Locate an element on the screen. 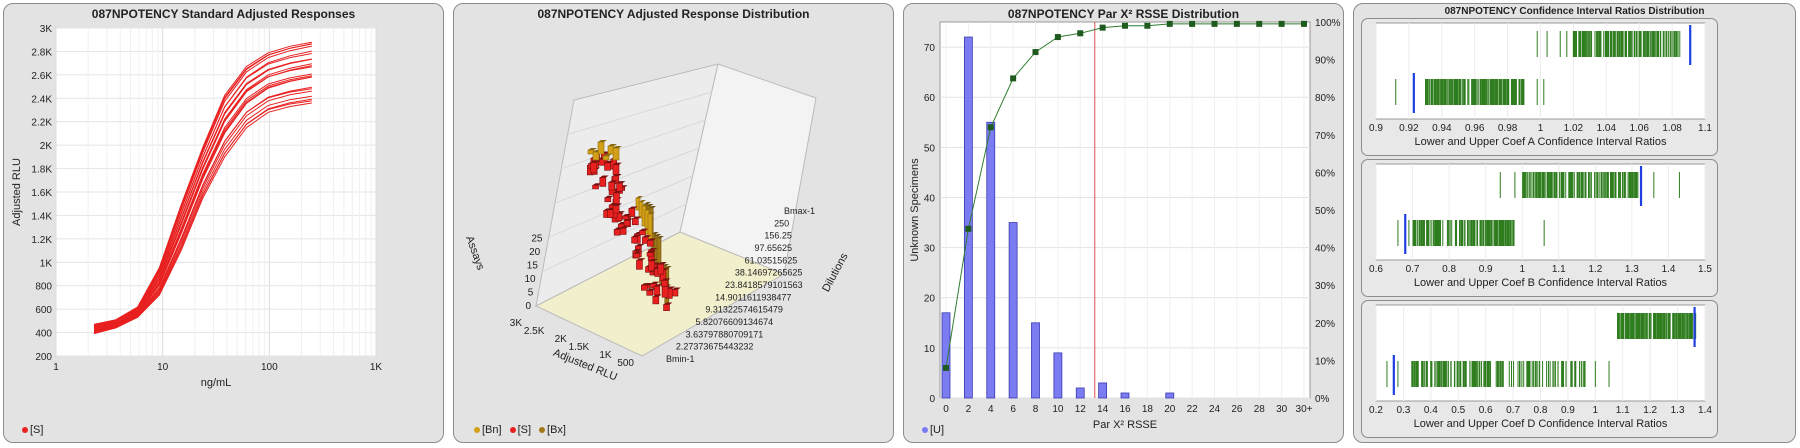  legend-swatch is located at coordinates (477, 430).